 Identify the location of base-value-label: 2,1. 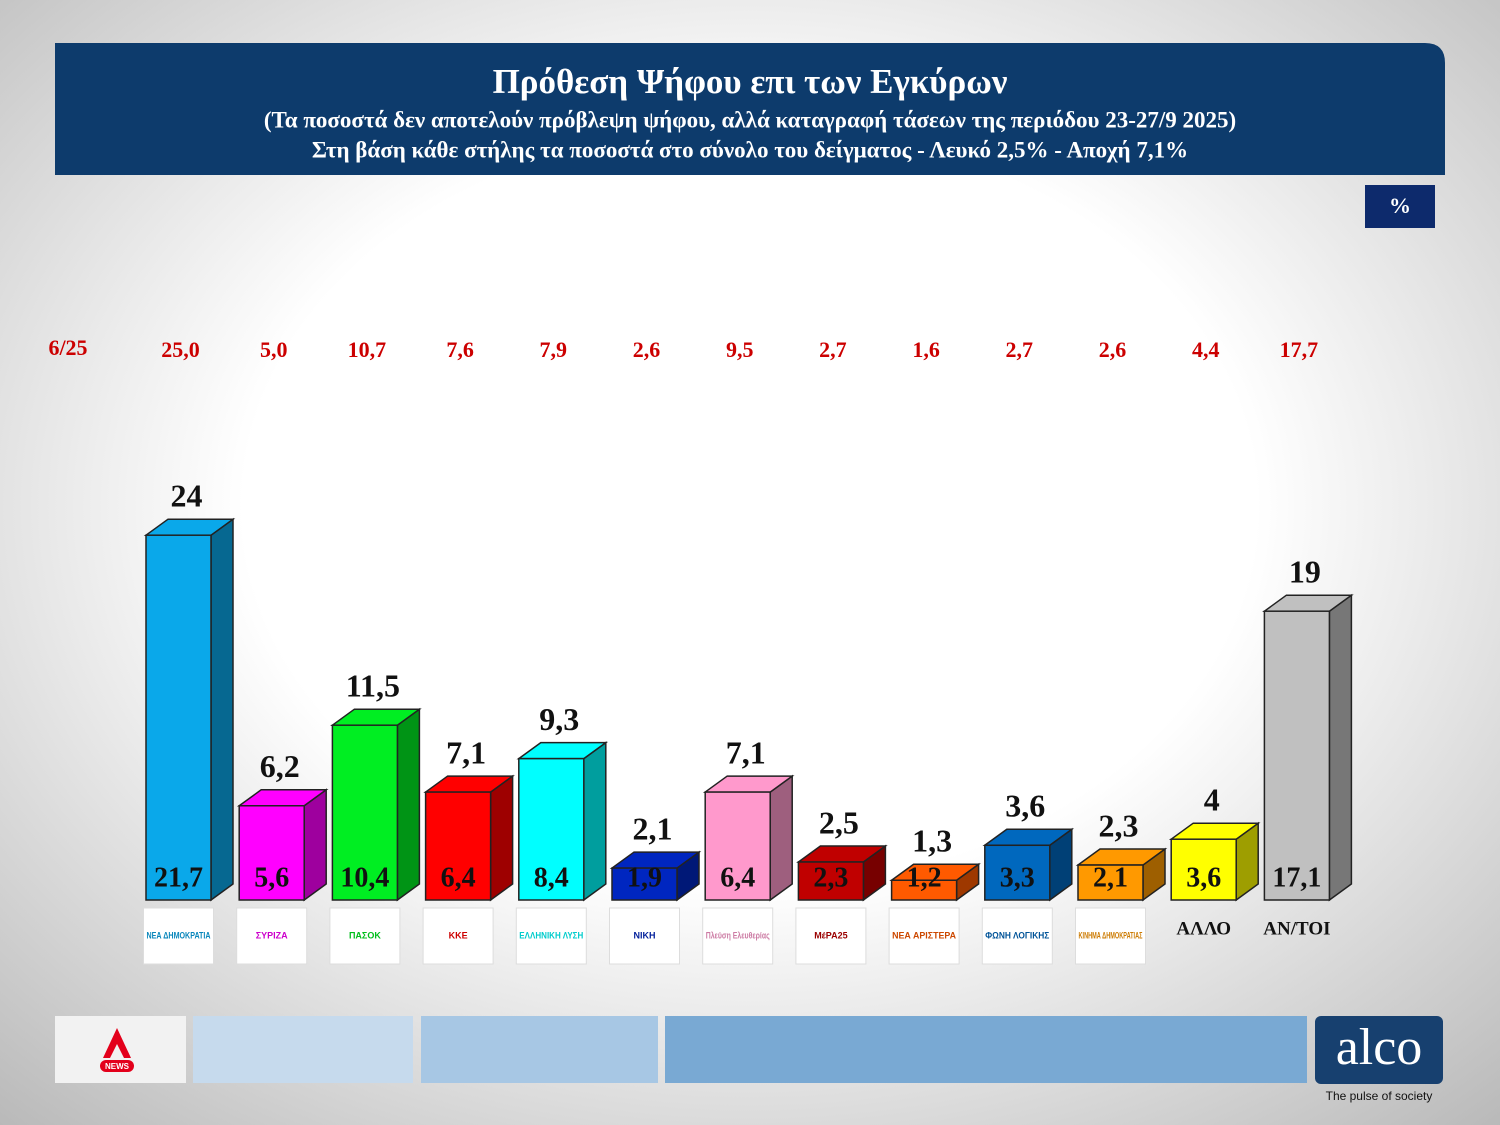
(1110, 877).